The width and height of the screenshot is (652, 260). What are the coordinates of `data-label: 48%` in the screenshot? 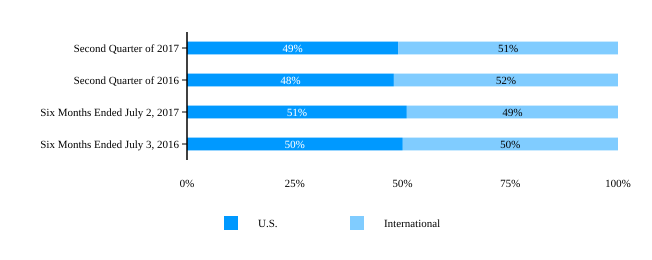 It's located at (290, 80).